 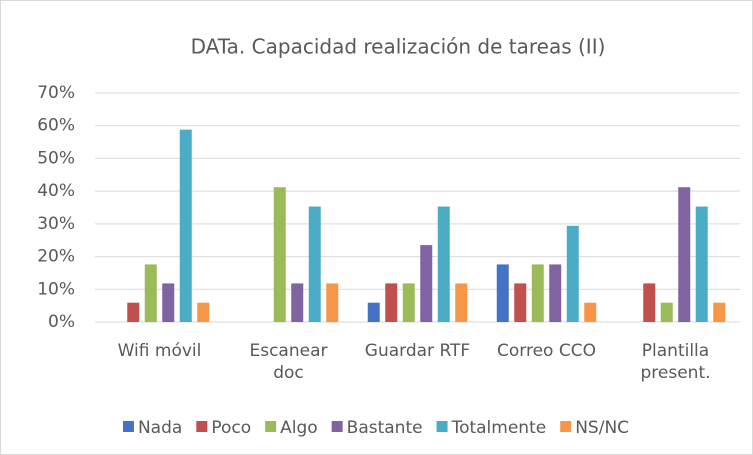 What do you see at coordinates (56, 224) in the screenshot?
I see `y-tick-label: 30%` at bounding box center [56, 224].